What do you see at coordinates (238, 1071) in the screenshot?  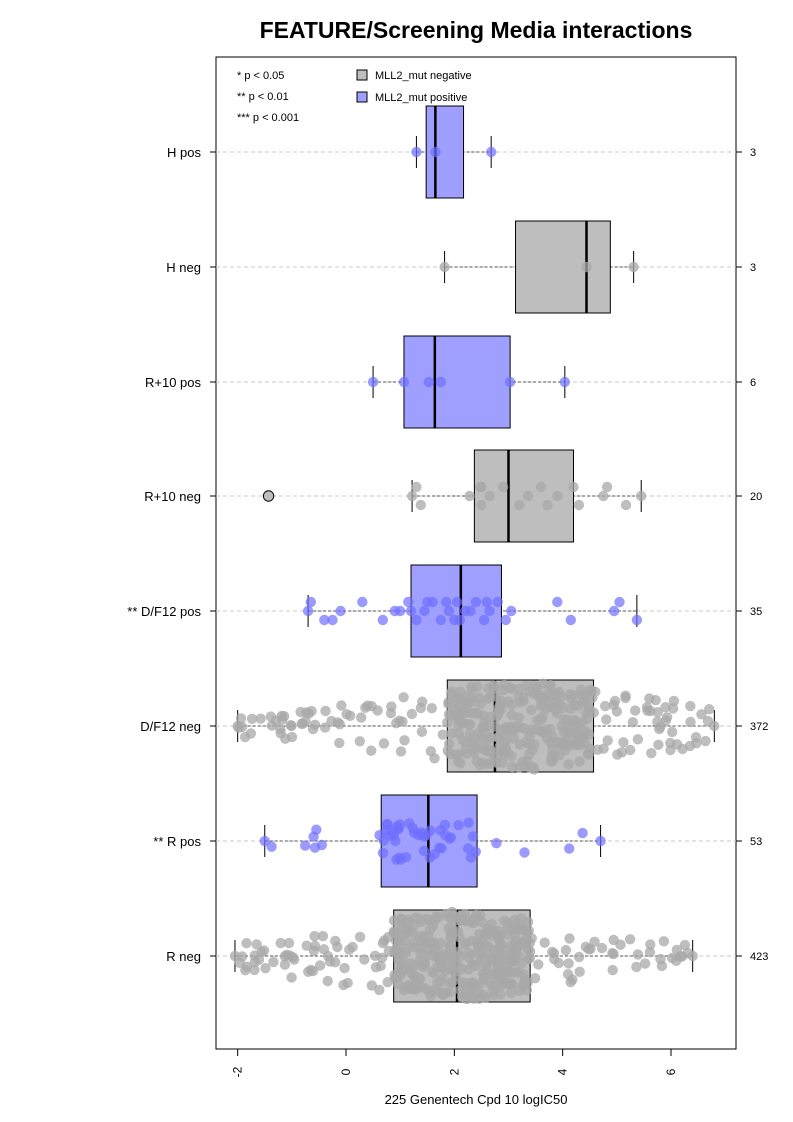 I see `x-tick-label: -2` at bounding box center [238, 1071].